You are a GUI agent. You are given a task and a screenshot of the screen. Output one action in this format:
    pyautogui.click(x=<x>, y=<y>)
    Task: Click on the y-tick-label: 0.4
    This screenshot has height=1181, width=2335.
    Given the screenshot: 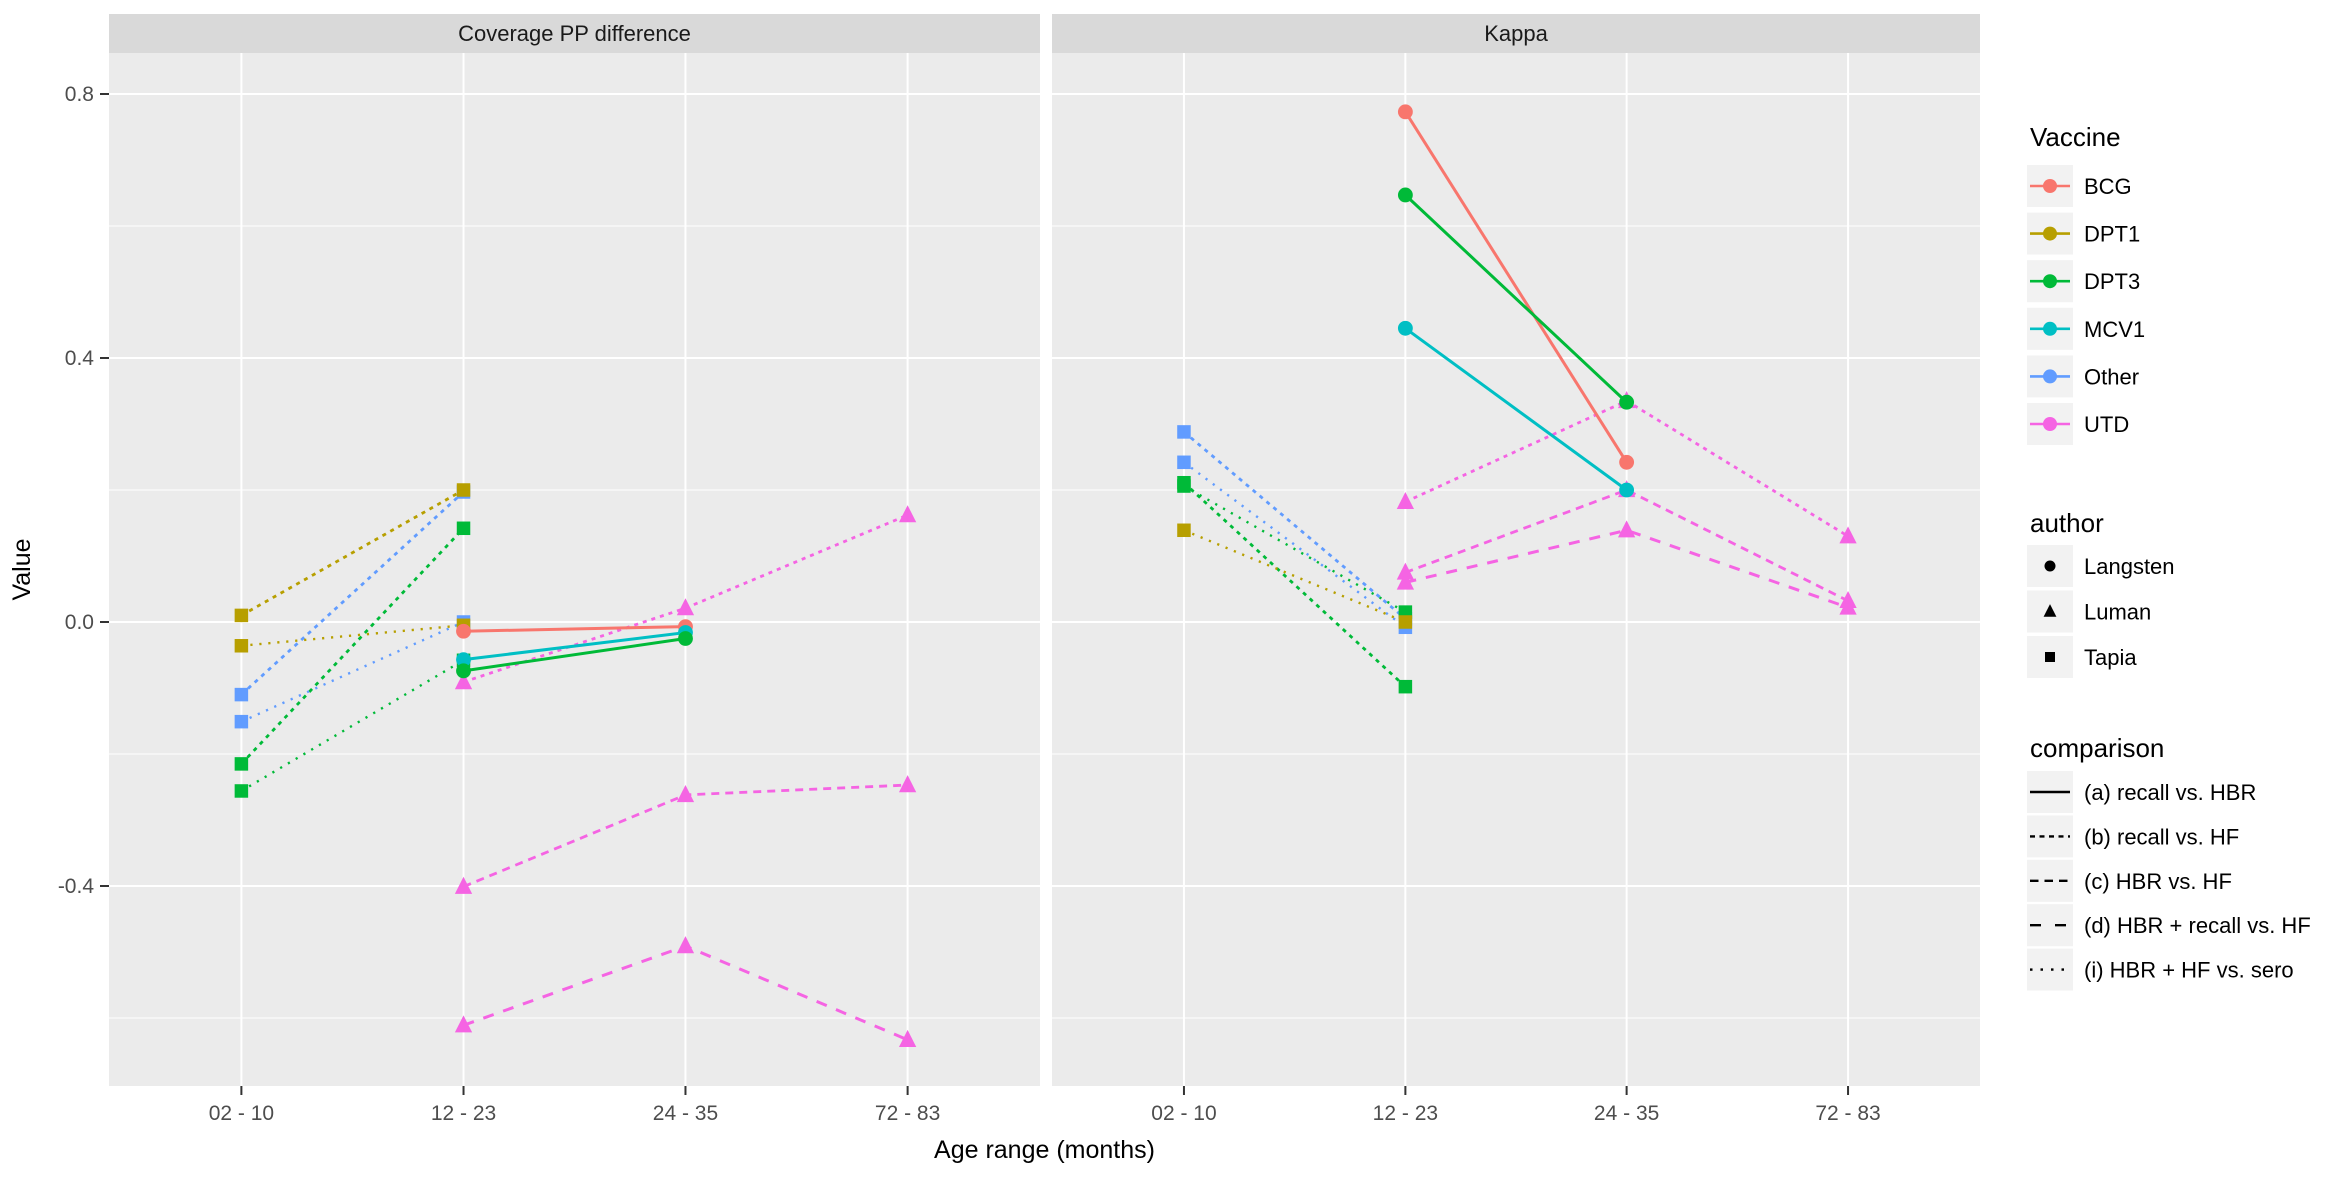 What is the action you would take?
    pyautogui.click(x=80, y=358)
    